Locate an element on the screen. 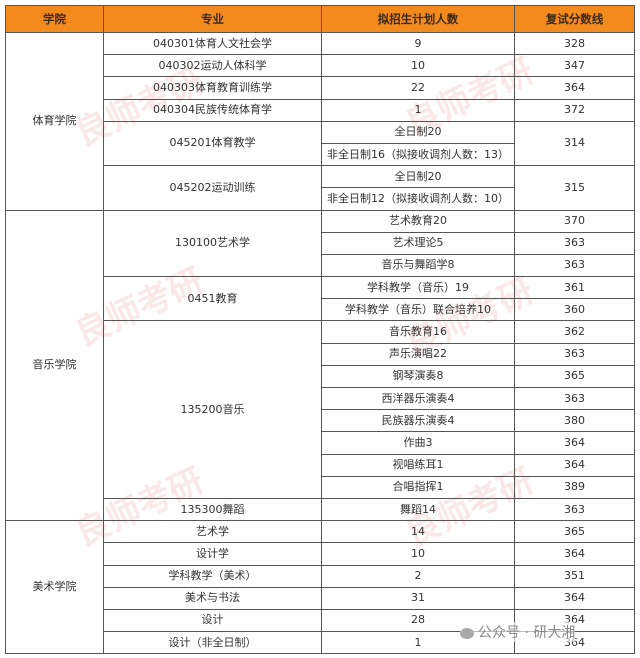 The height and width of the screenshot is (658, 640). major-cell: 美术与书法 is located at coordinates (212, 598).